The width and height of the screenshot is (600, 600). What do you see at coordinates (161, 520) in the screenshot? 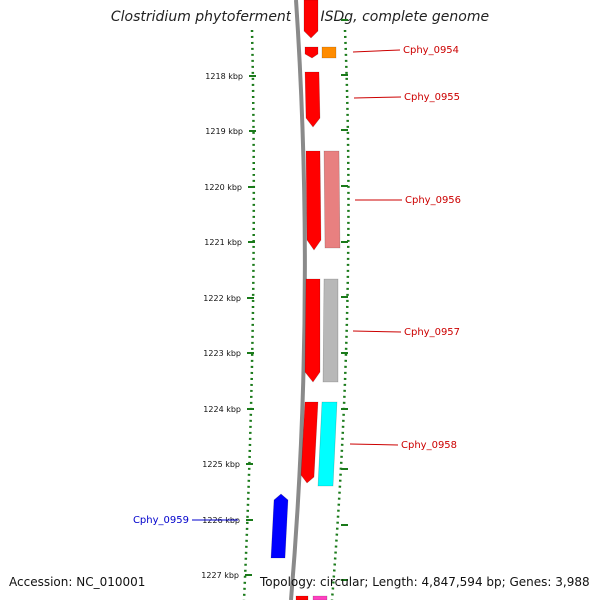
I see `gene-label-cphy_0959: Cphy_0959` at bounding box center [161, 520].